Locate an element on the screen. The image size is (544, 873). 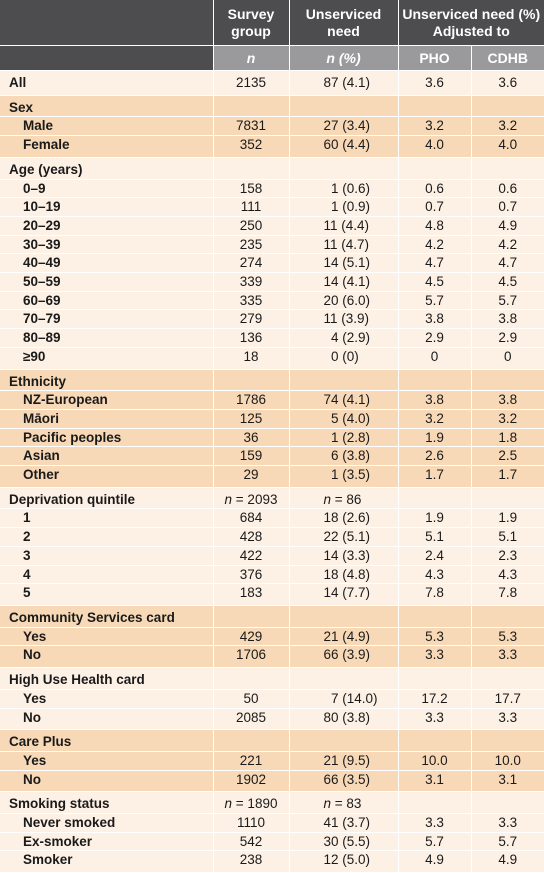
cell-pho: 2.6 is located at coordinates (435, 456).